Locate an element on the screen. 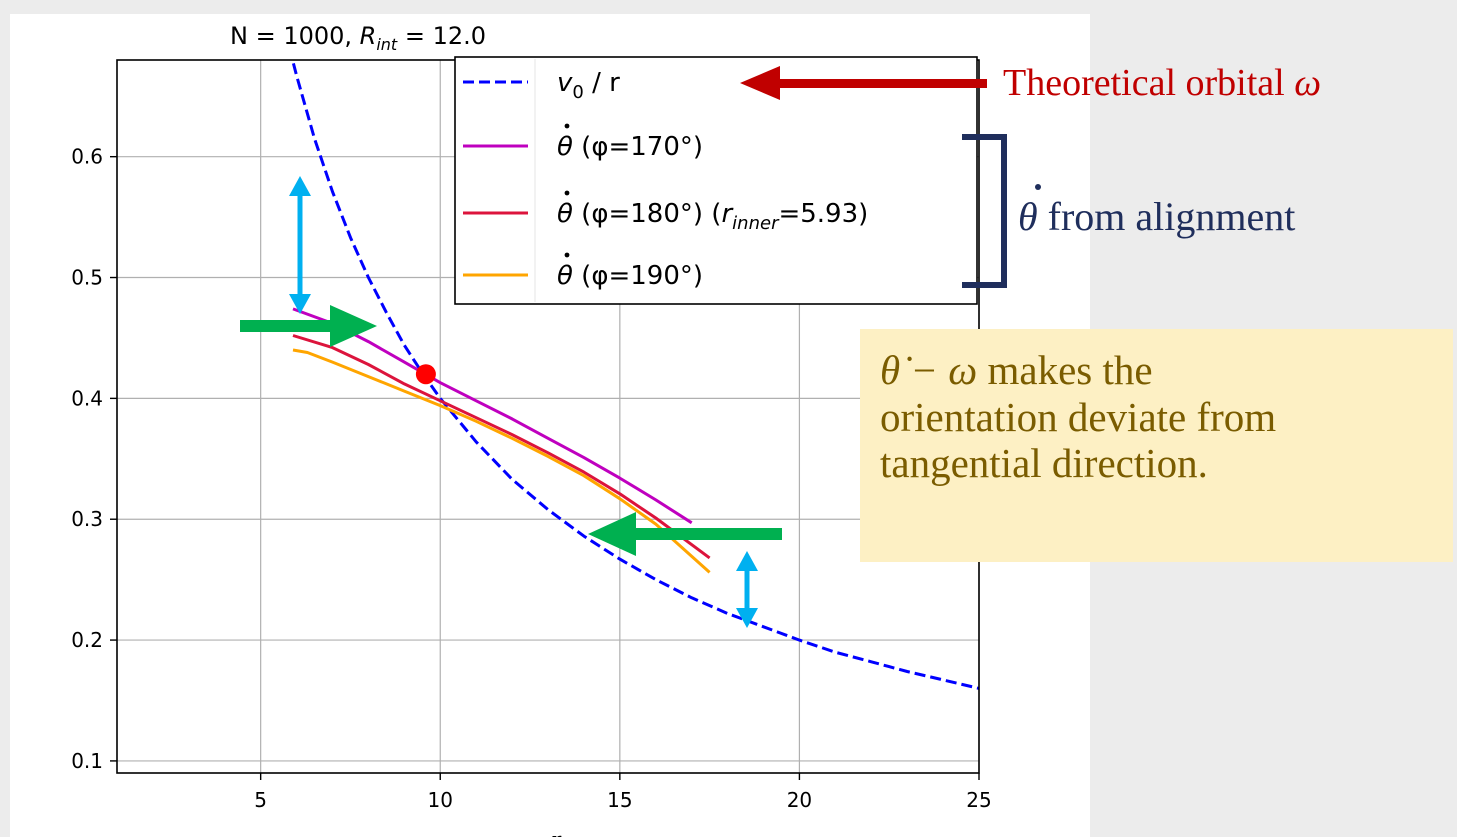 The height and width of the screenshot is (837, 1457). callout-line-1: θ̇ − ω makes the is located at coordinates (1156, 370).